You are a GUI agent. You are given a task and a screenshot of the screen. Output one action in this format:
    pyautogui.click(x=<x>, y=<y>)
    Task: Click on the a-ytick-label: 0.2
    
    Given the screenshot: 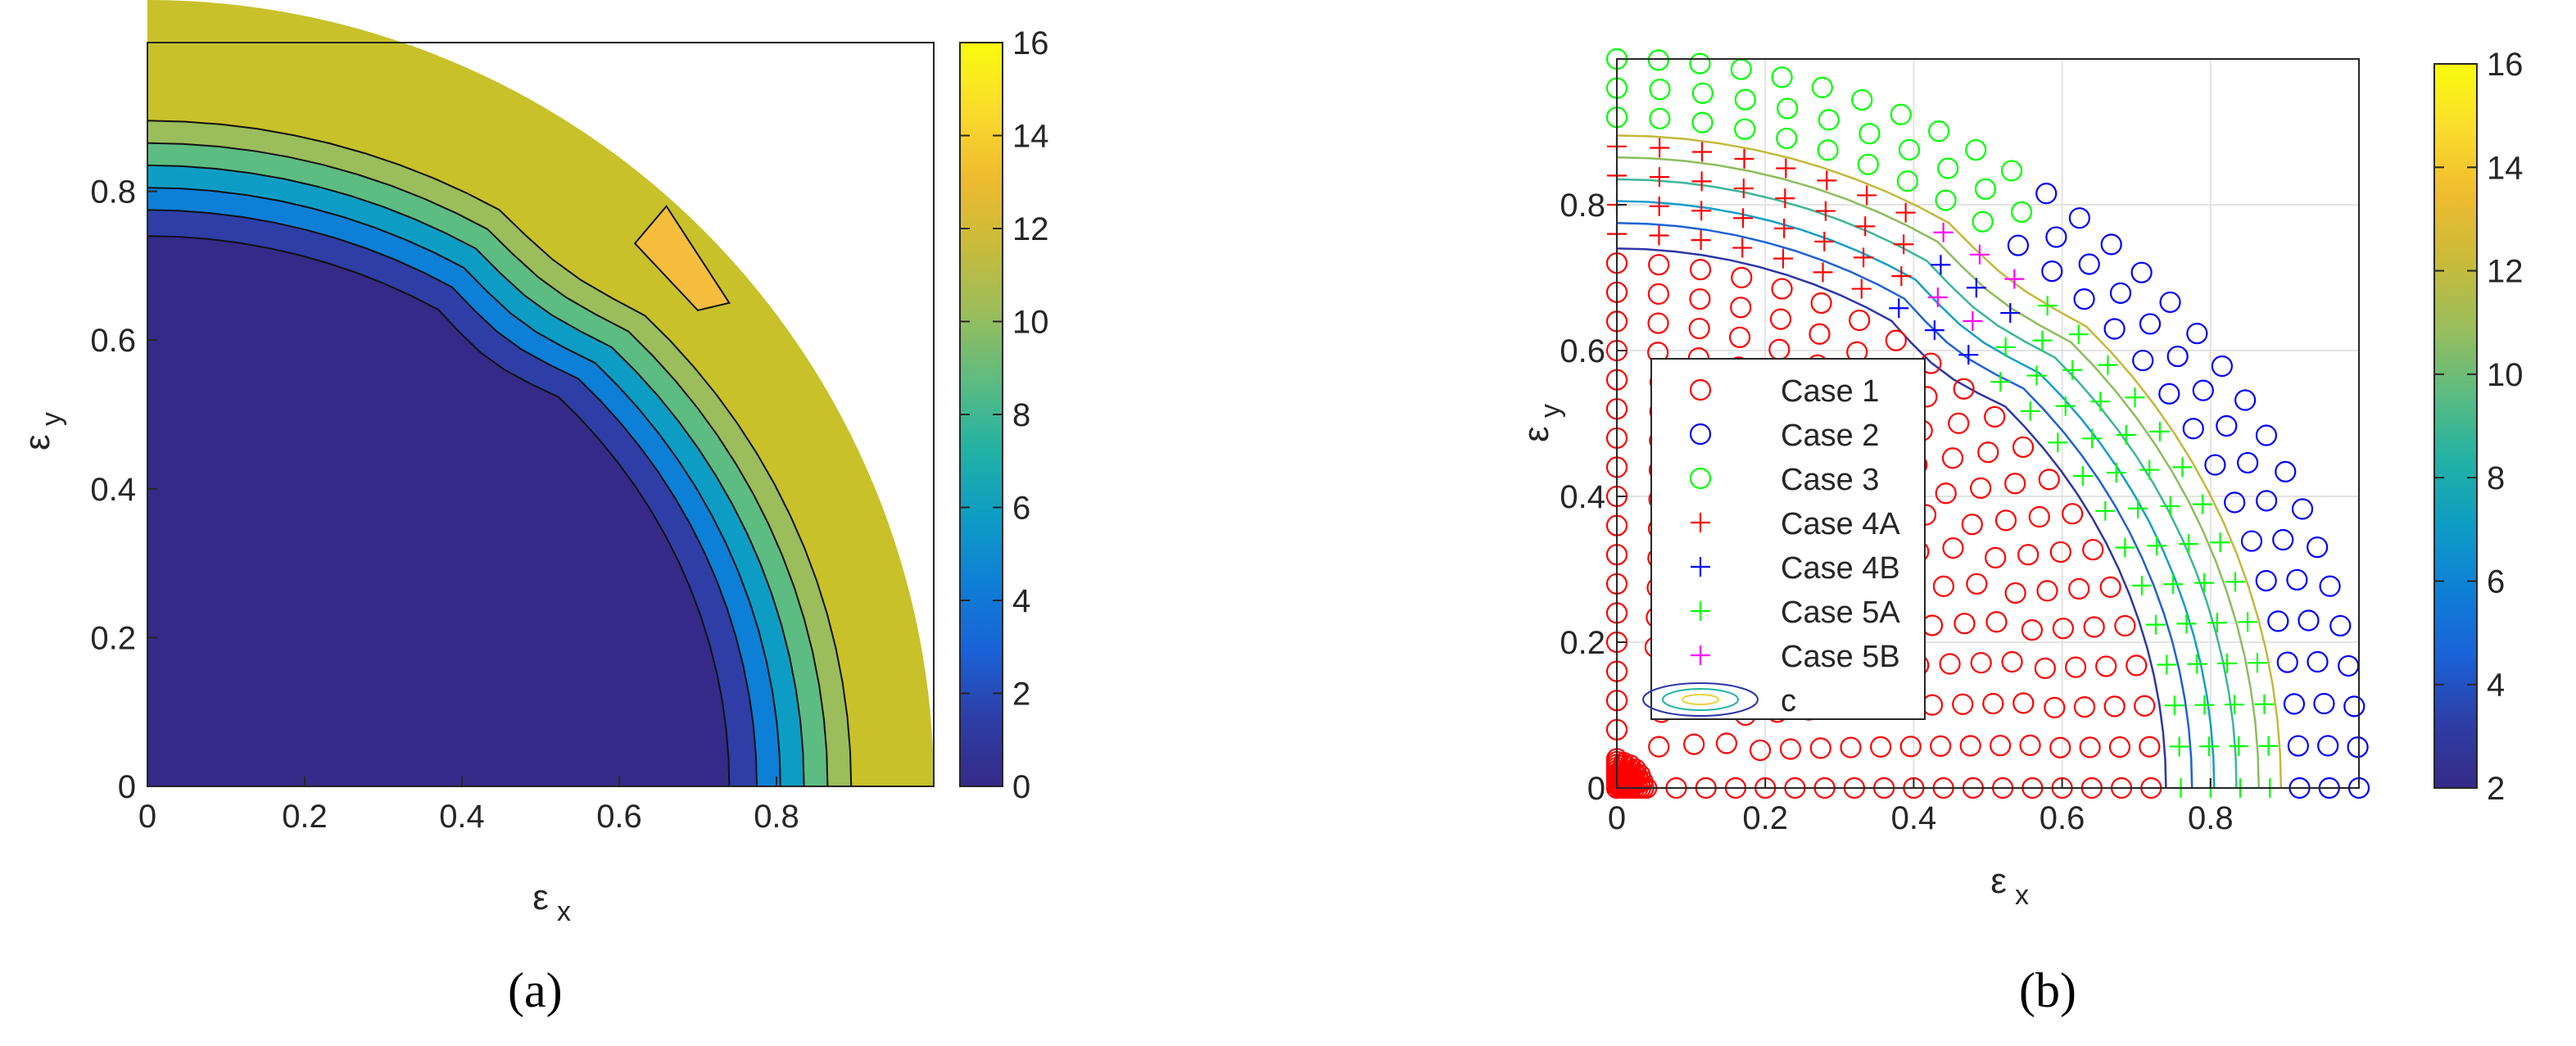 What is the action you would take?
    pyautogui.click(x=113, y=638)
    